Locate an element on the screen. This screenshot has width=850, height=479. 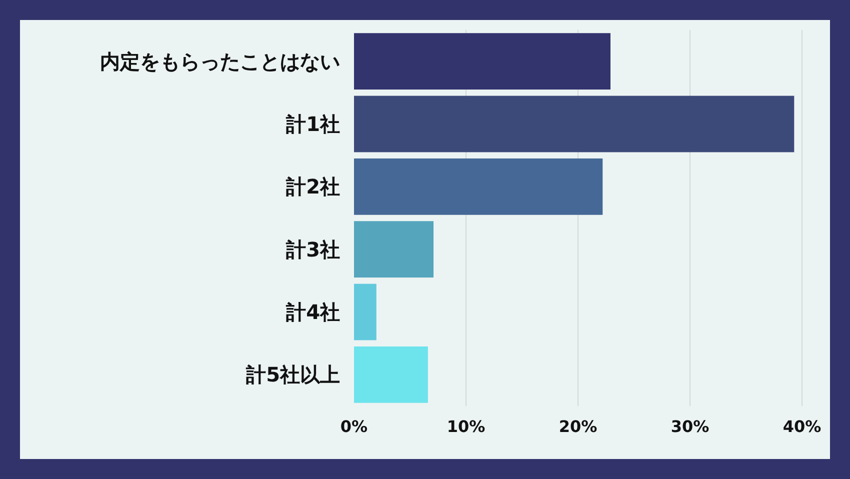
x-tick-label: 40% is located at coordinates (802, 426).